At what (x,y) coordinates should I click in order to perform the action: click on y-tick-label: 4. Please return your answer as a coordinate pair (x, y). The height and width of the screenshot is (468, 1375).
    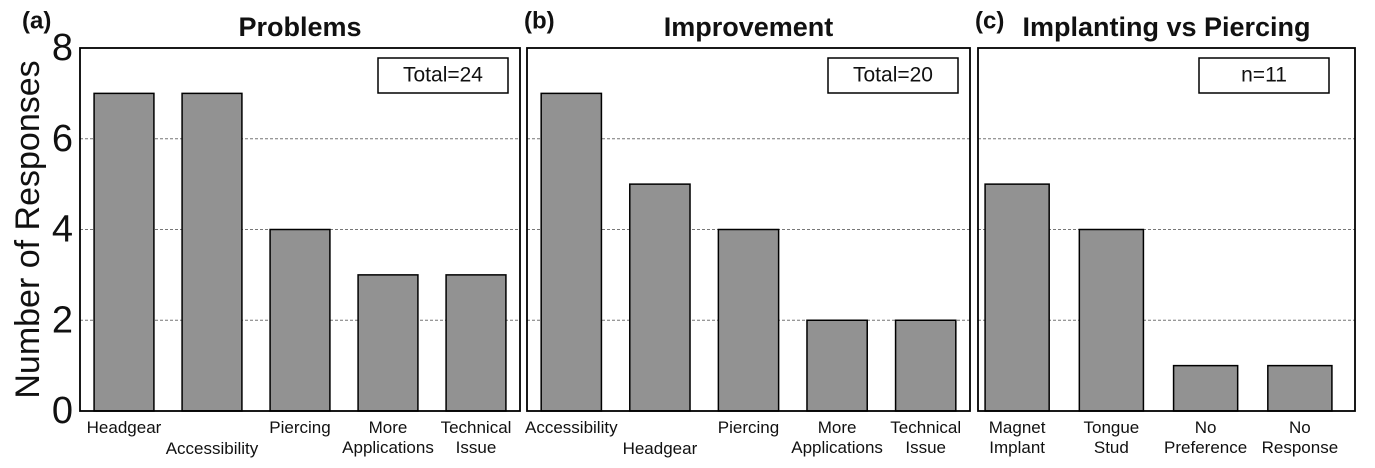
    Looking at the image, I should click on (62, 230).